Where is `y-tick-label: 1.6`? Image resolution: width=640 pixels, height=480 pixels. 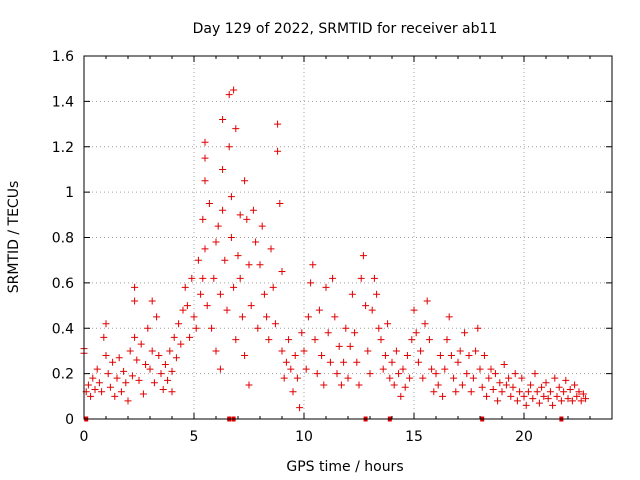 y-tick-label: 1.6 is located at coordinates (63, 57).